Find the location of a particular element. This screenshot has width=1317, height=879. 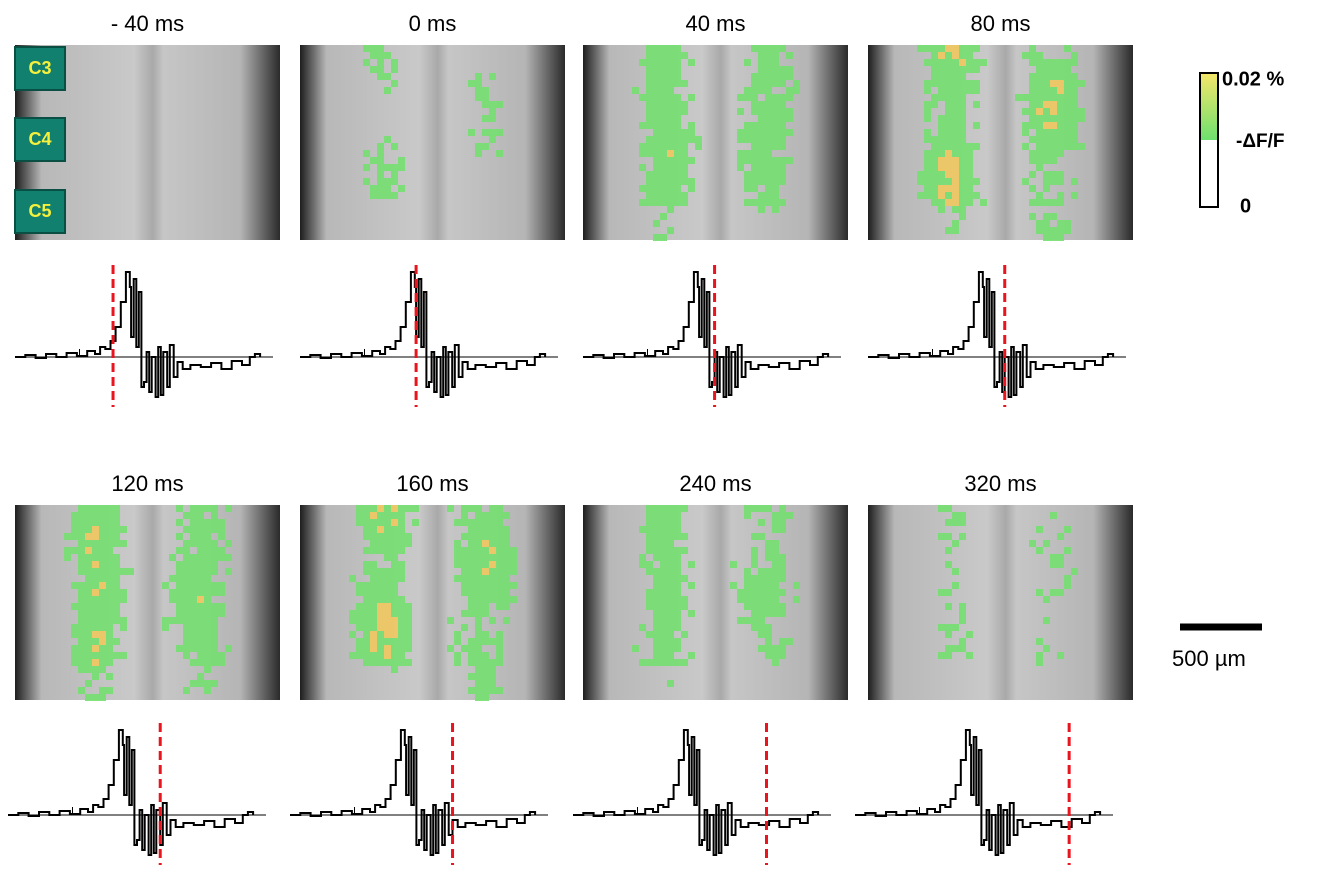

scale-bar: 500 µm is located at coordinates (1217, 647).